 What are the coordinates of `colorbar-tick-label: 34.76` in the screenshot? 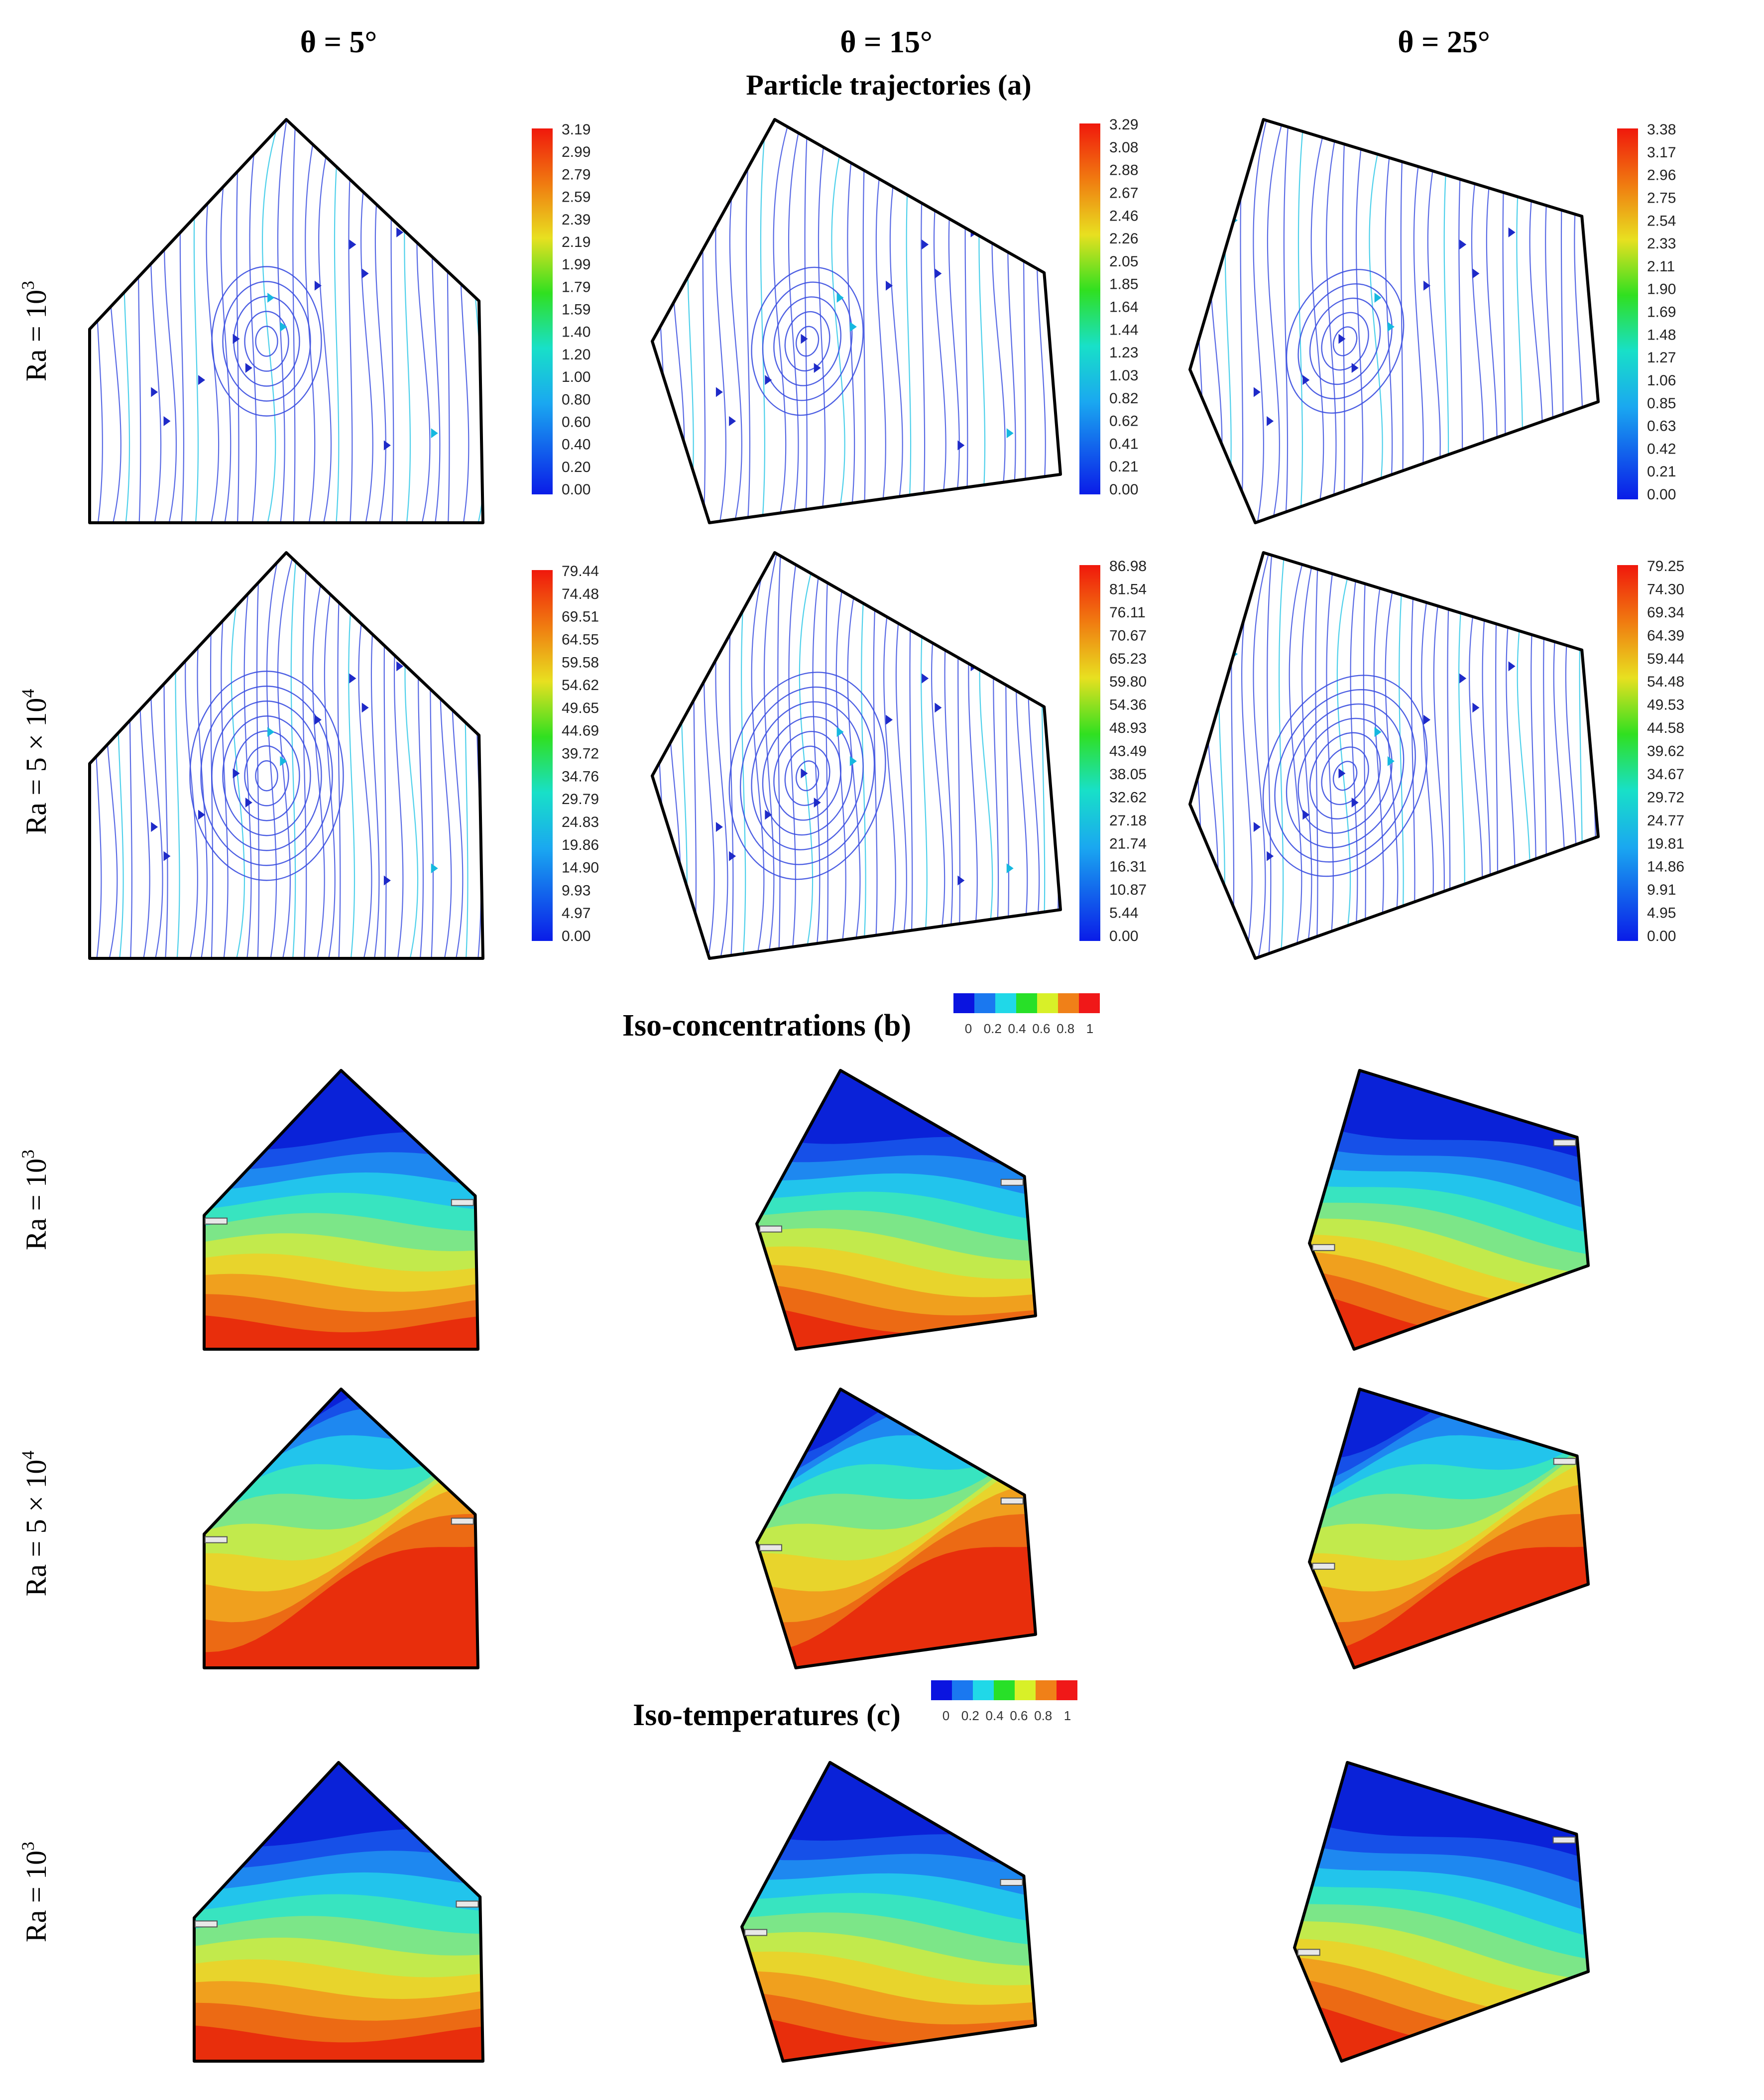 It's located at (580, 776).